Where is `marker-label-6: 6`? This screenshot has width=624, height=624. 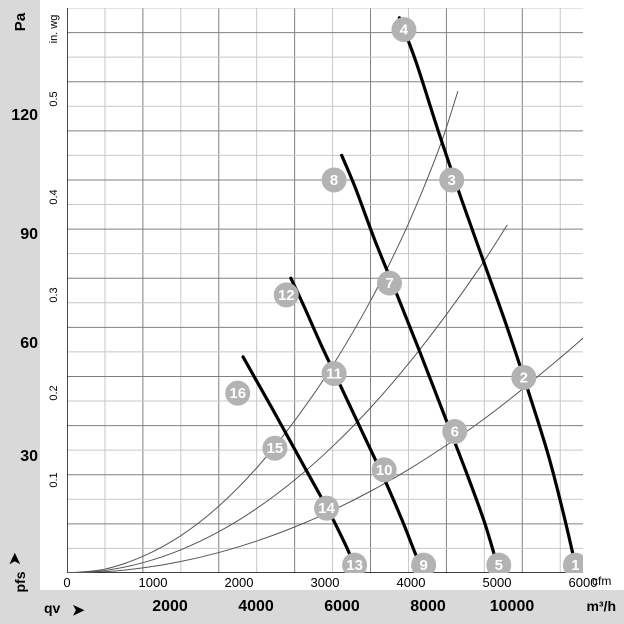
marker-label-6: 6 is located at coordinates (455, 432).